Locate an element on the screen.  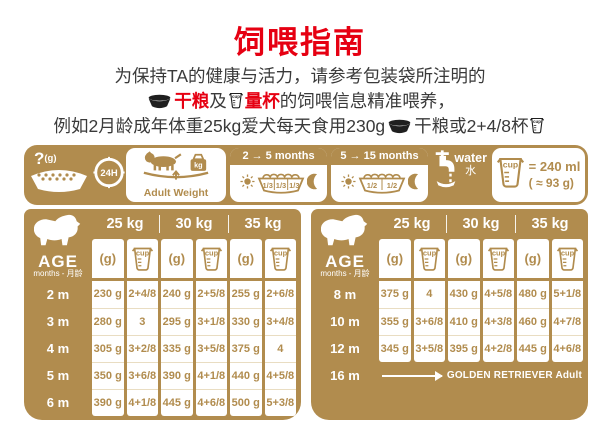
intro-example-text: 例如2月龄成年体重25kg爱犬每天食用230g is located at coordinates (219, 126).